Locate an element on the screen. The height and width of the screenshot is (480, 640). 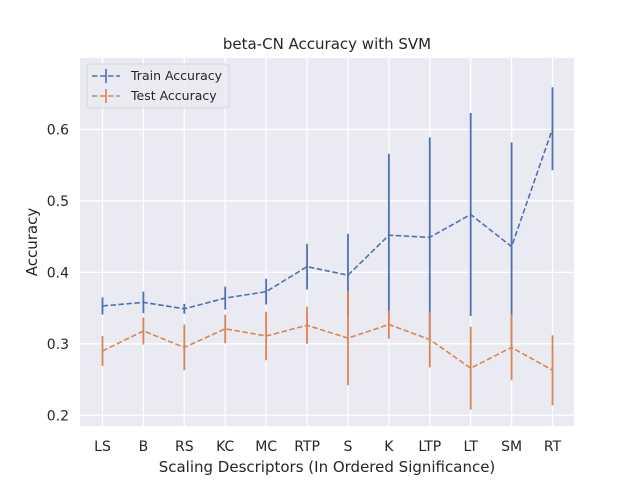
x-tick-label: RTP is located at coordinates (307, 447).